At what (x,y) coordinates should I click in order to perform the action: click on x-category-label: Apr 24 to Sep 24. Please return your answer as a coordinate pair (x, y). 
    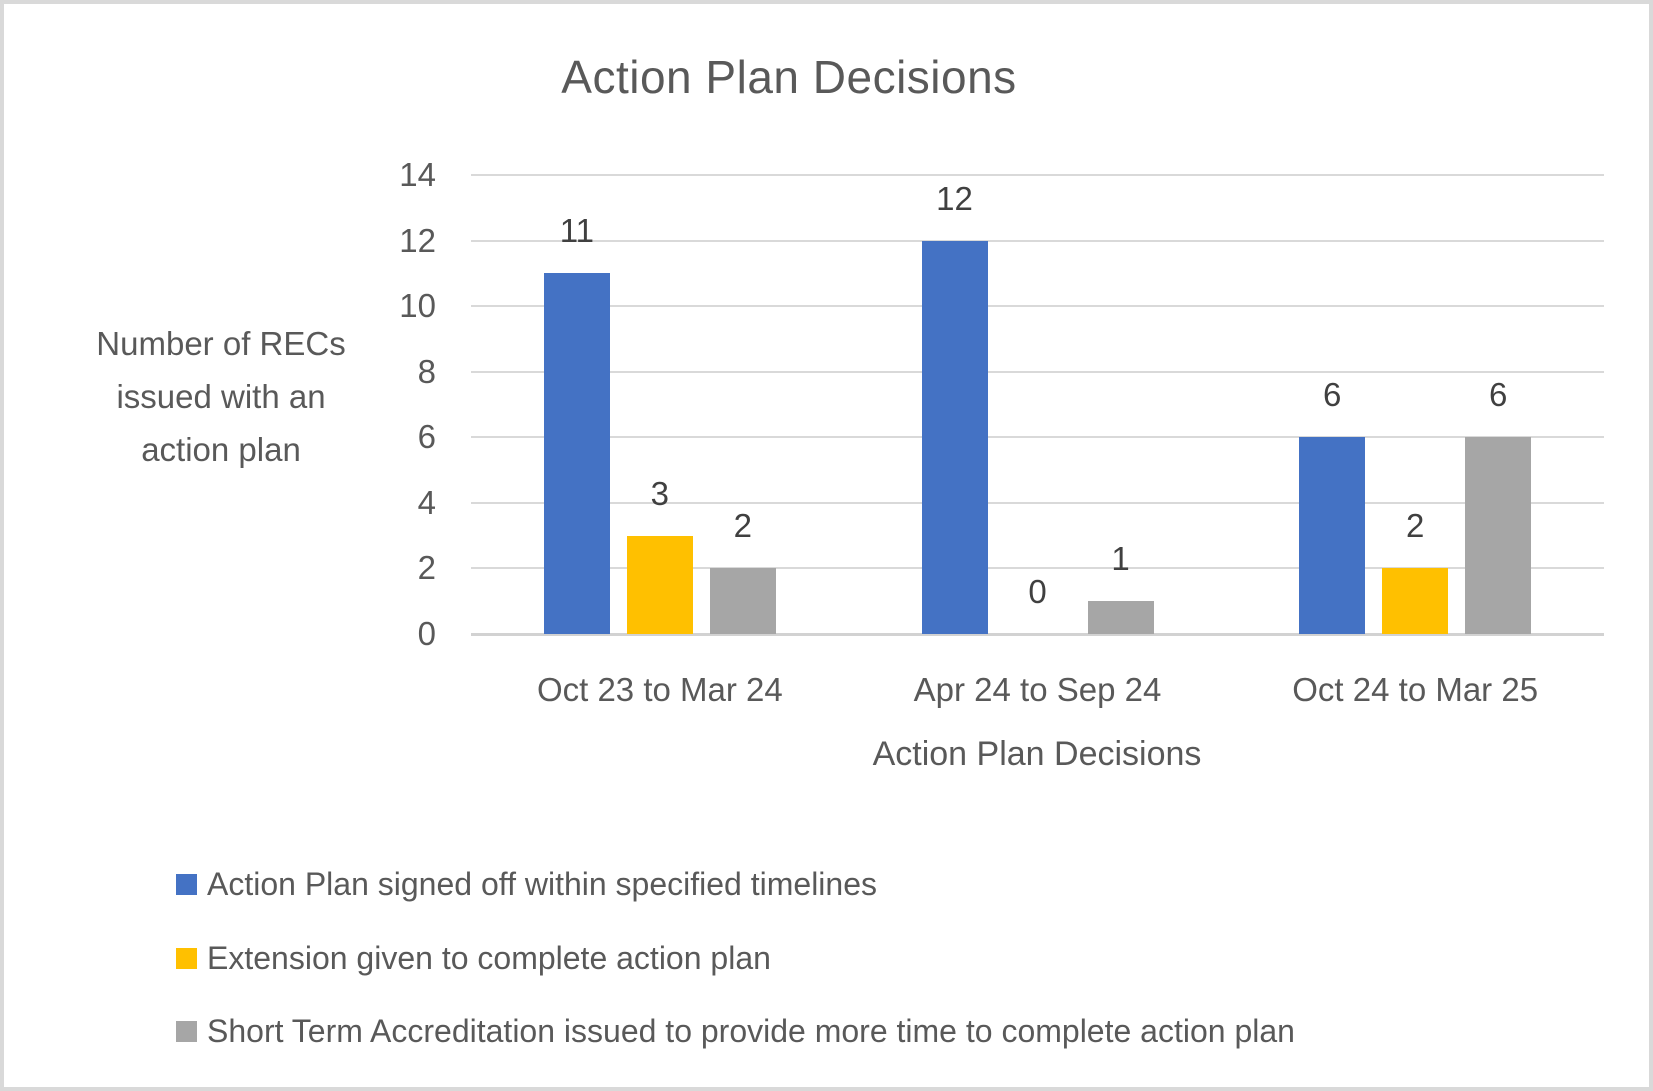
    Looking at the image, I should click on (1037, 689).